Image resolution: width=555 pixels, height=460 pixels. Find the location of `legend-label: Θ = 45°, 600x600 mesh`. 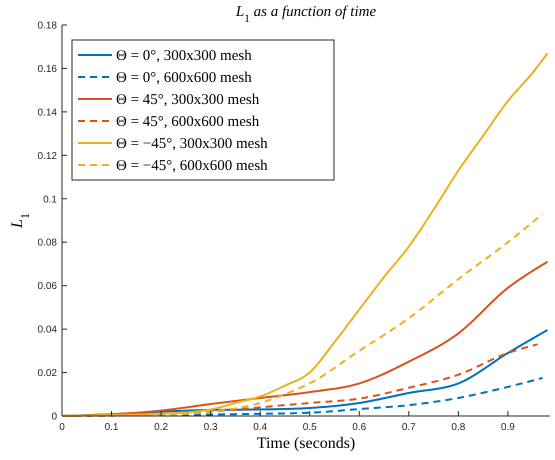

legend-label: Θ = 45°, 600x600 mesh is located at coordinates (188, 122).